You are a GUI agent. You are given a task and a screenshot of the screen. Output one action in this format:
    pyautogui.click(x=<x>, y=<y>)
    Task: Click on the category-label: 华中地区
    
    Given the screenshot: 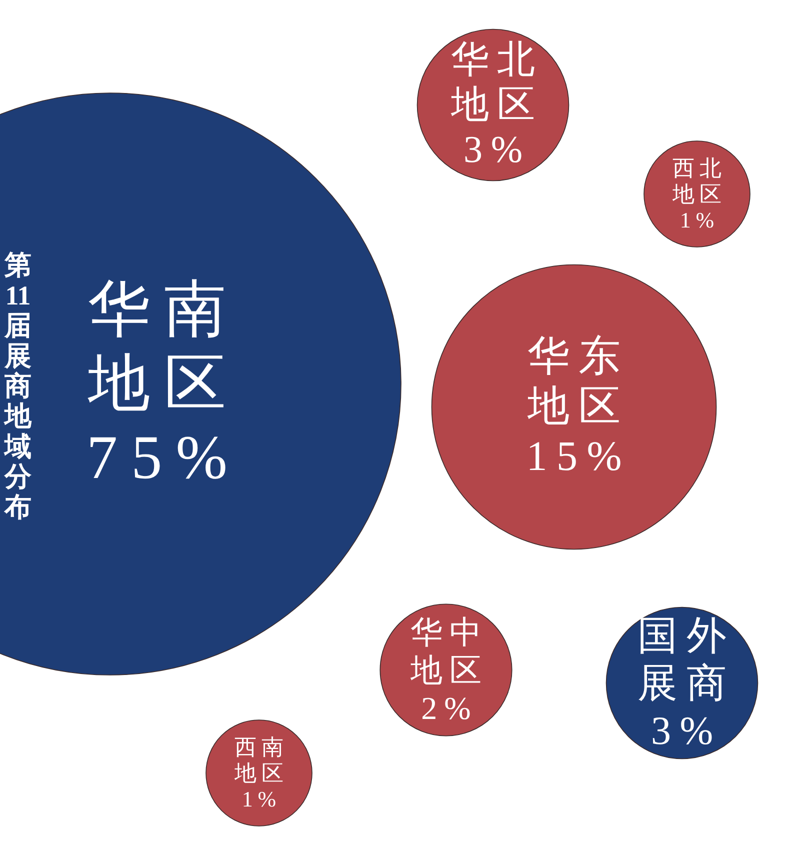 What is the action you would take?
    pyautogui.click(x=449, y=651)
    